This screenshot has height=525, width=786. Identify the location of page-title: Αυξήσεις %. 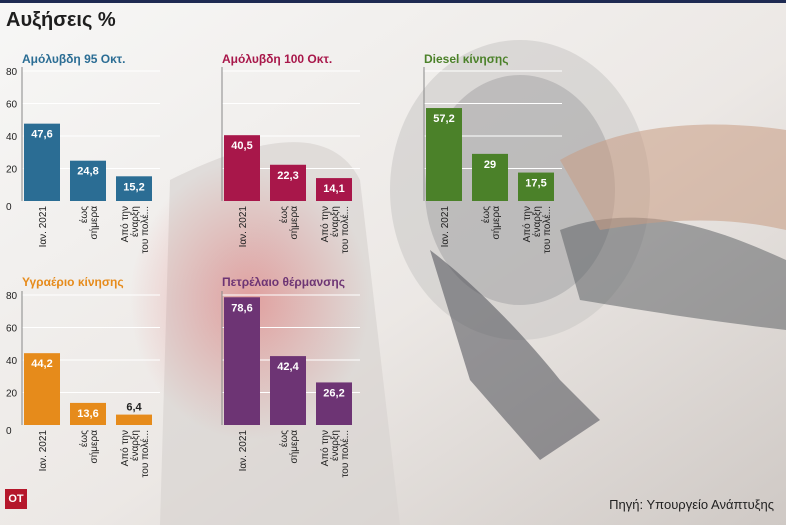
(61, 20).